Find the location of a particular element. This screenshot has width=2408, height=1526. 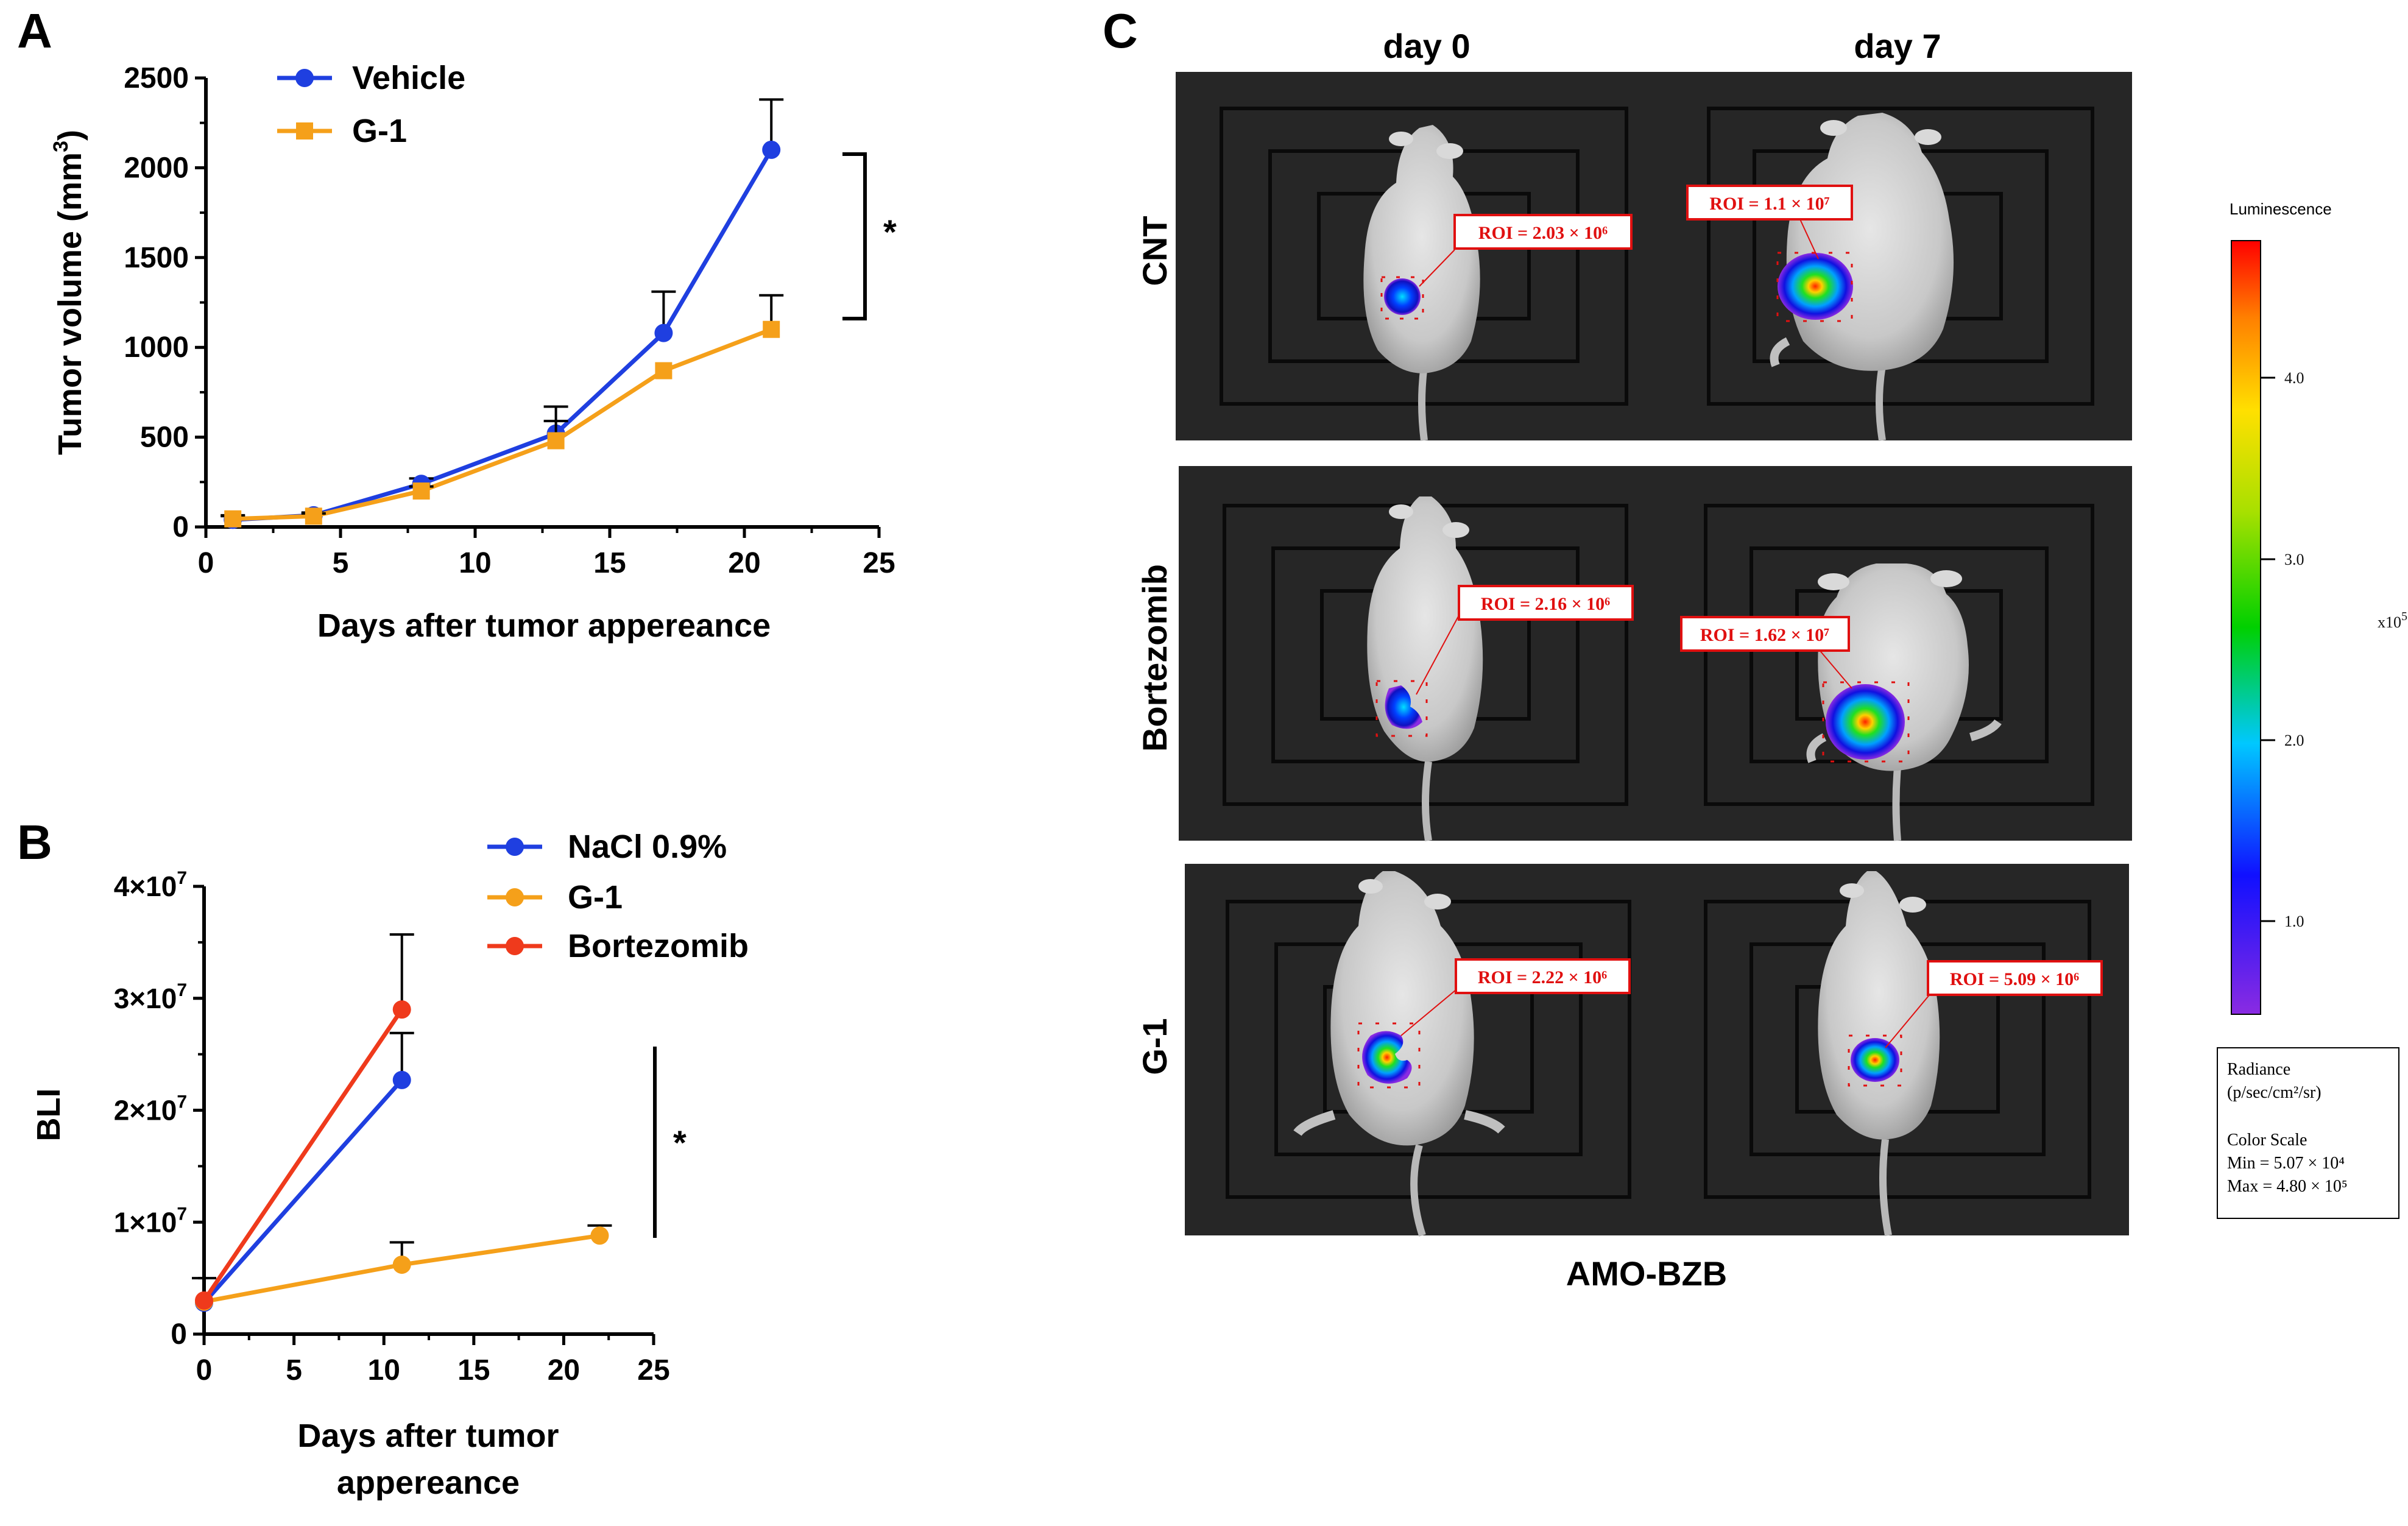

chart-b-ticks: 0 5 10 15 20 25 0 1×107 2×10⁷ 3×10⁷ 4×10⁷ is located at coordinates (392, 1127).